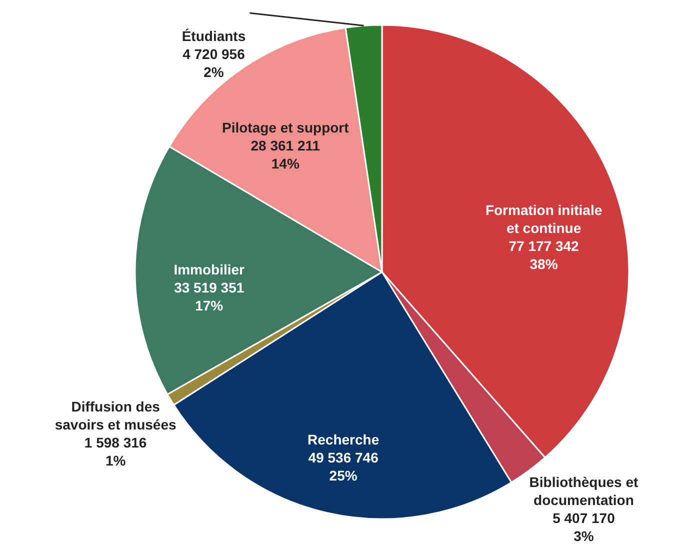 The width and height of the screenshot is (678, 556). What do you see at coordinates (115, 451) in the screenshot?
I see `data-label: 1 598 316 1%` at bounding box center [115, 451].